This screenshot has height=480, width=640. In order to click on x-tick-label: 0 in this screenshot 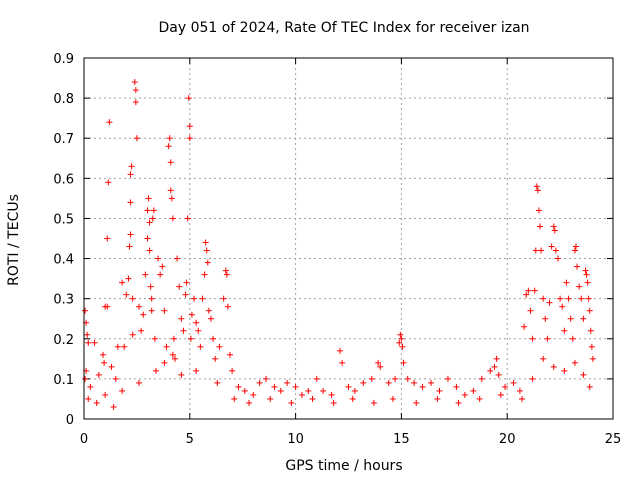, I will do `click(84, 439)`.